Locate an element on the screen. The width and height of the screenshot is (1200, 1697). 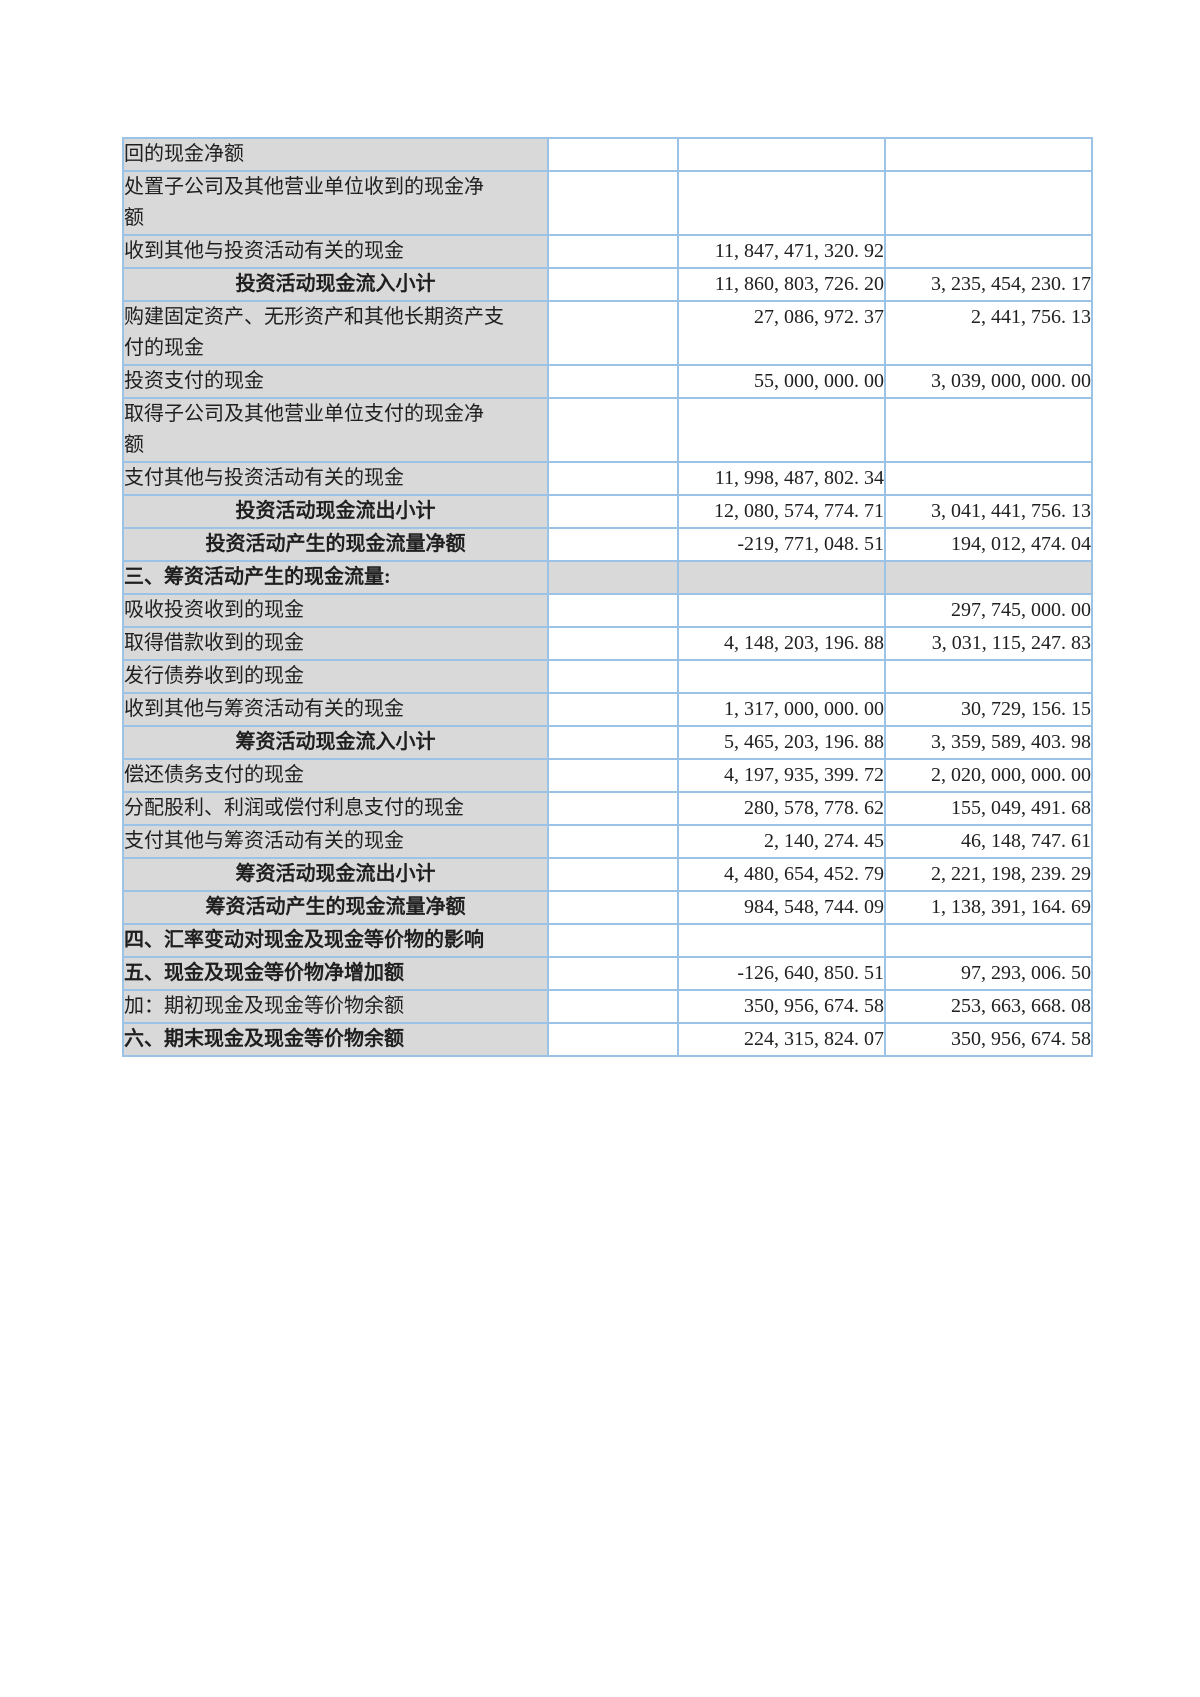
row-label-cell: 筹资活动产生的现金流量净额 is located at coordinates (335, 907).